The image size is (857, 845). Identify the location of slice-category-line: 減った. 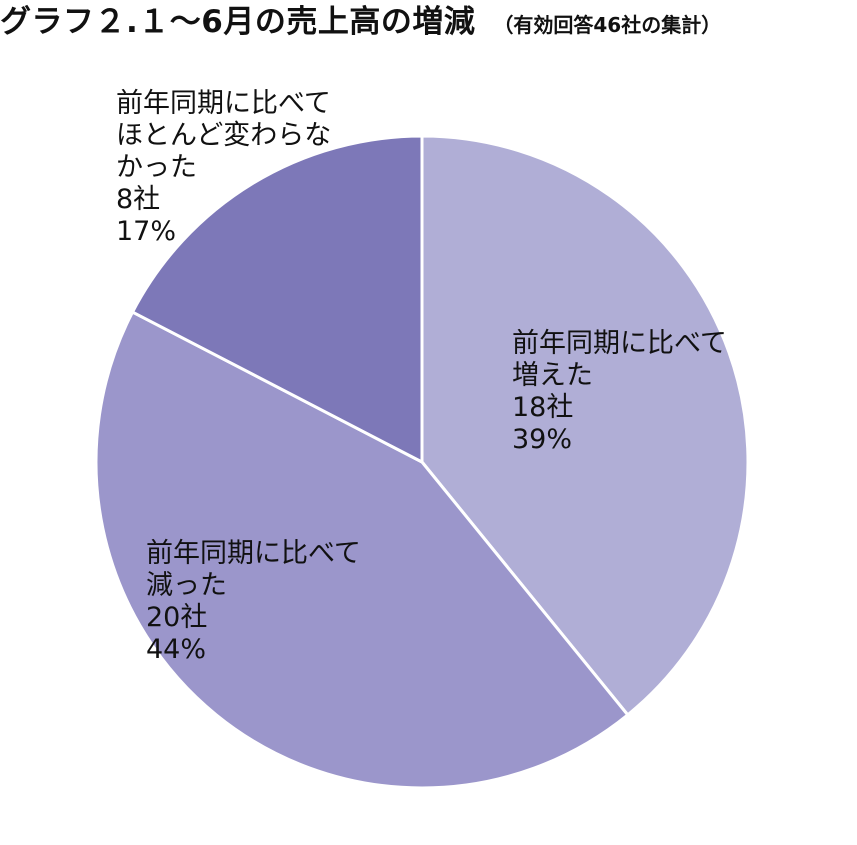
(186, 585).